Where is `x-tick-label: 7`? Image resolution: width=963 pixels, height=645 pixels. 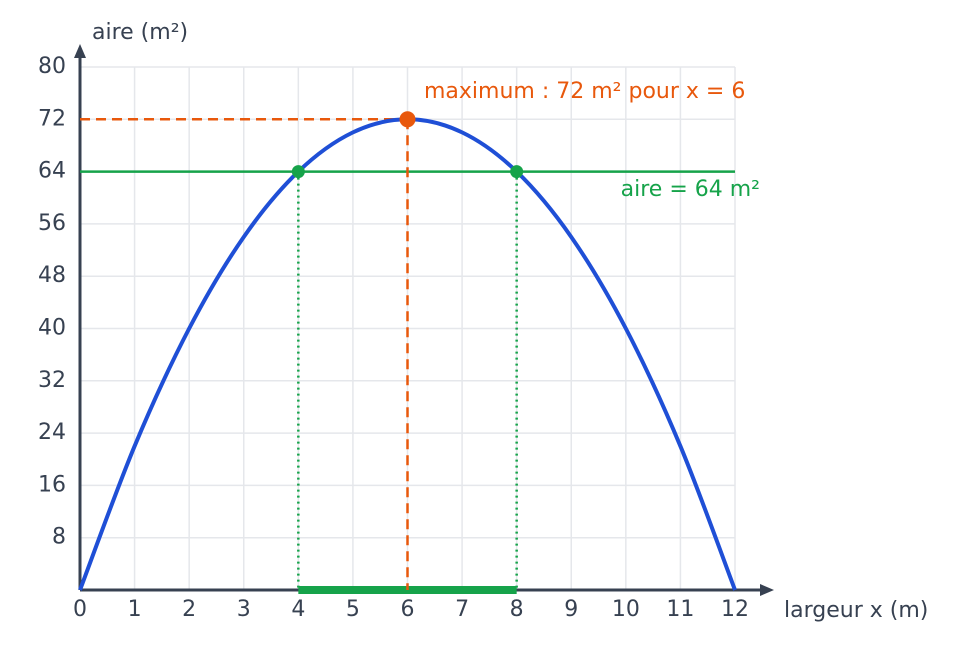
x-tick-label: 7 is located at coordinates (462, 609).